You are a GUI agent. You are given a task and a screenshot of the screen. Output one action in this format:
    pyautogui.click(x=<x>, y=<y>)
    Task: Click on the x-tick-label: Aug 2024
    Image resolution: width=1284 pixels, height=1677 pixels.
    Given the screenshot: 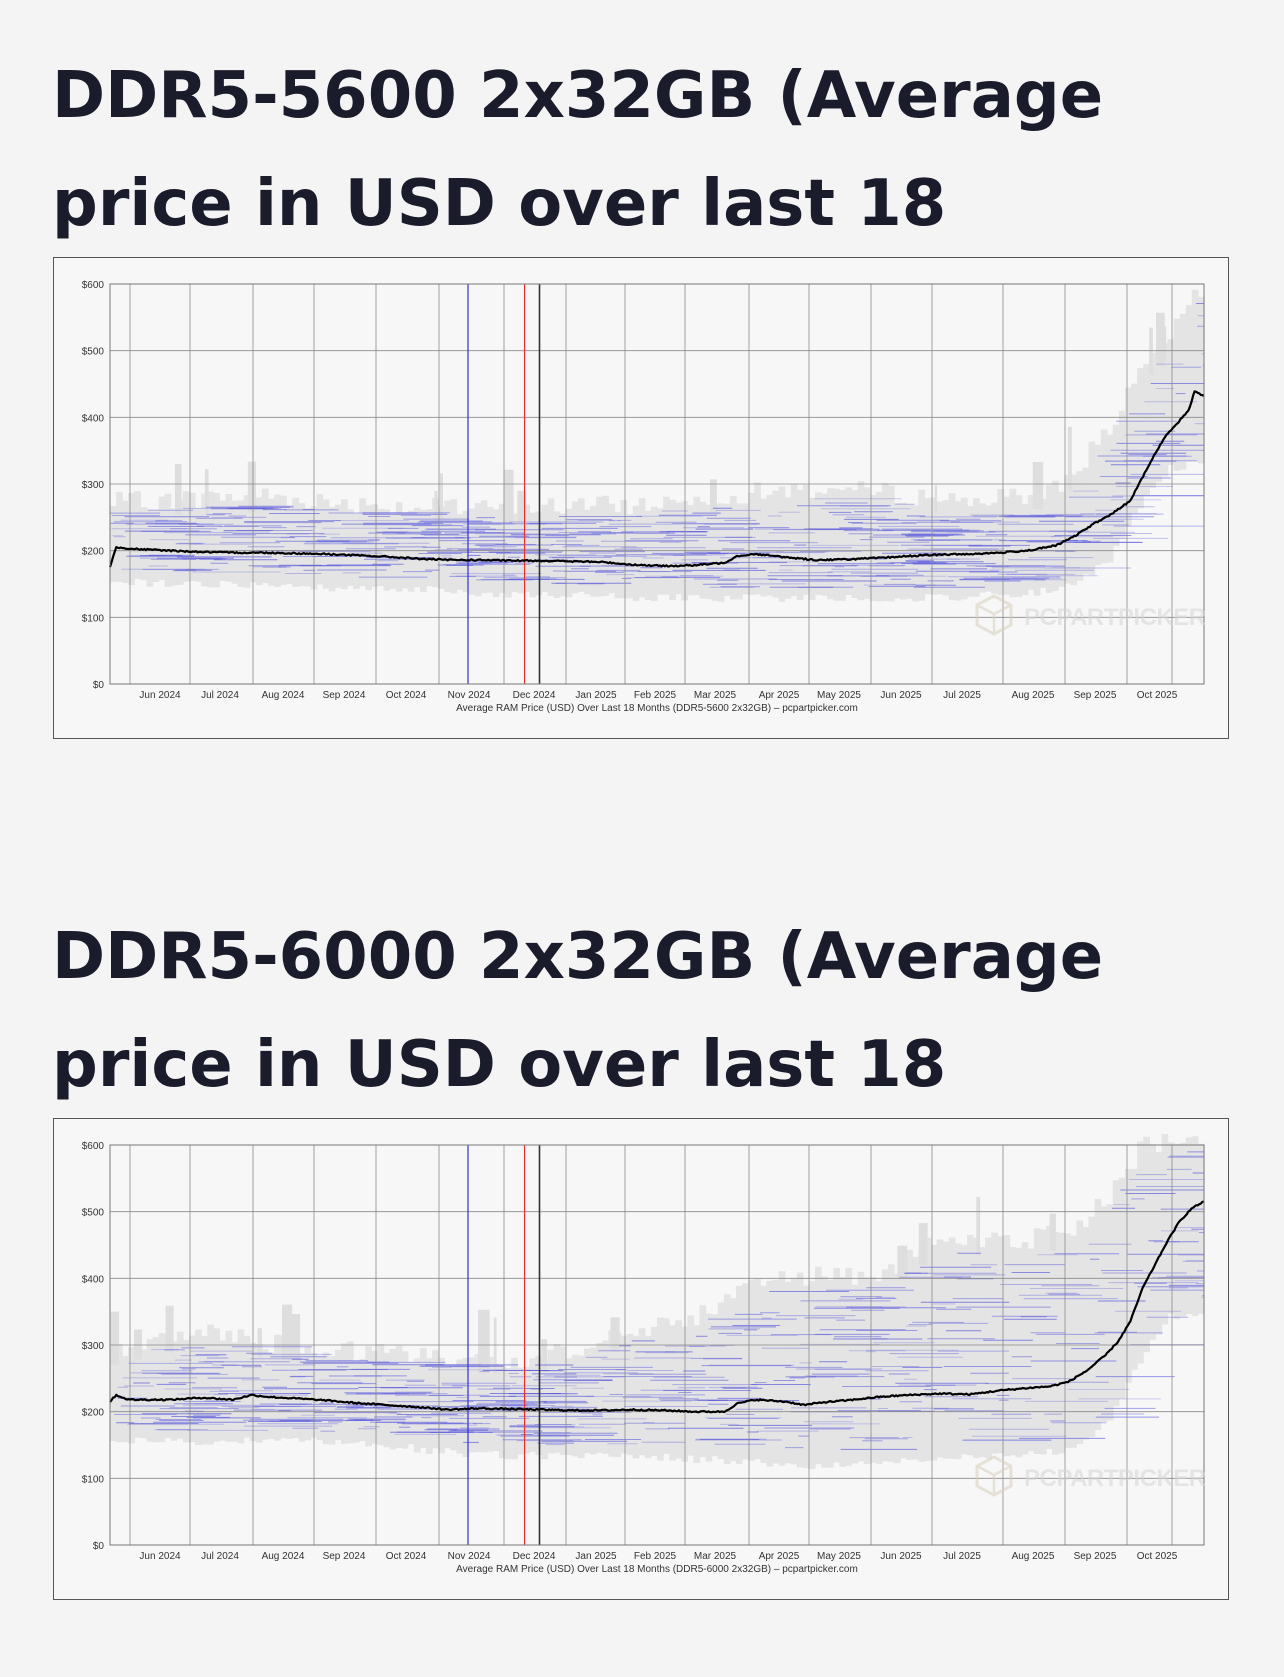 What is the action you would take?
    pyautogui.click(x=283, y=1556)
    